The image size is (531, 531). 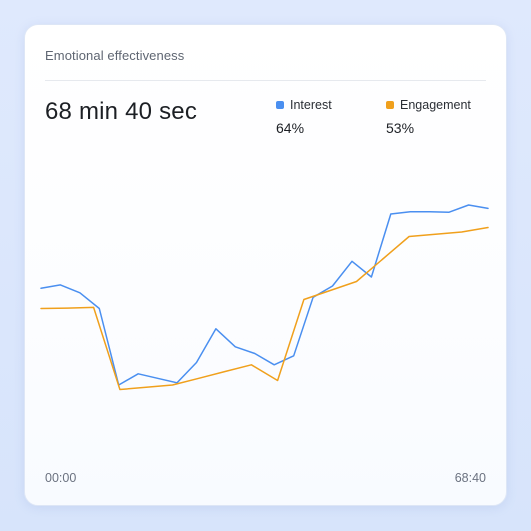 What do you see at coordinates (280, 105) in the screenshot?
I see `interest-swatch` at bounding box center [280, 105].